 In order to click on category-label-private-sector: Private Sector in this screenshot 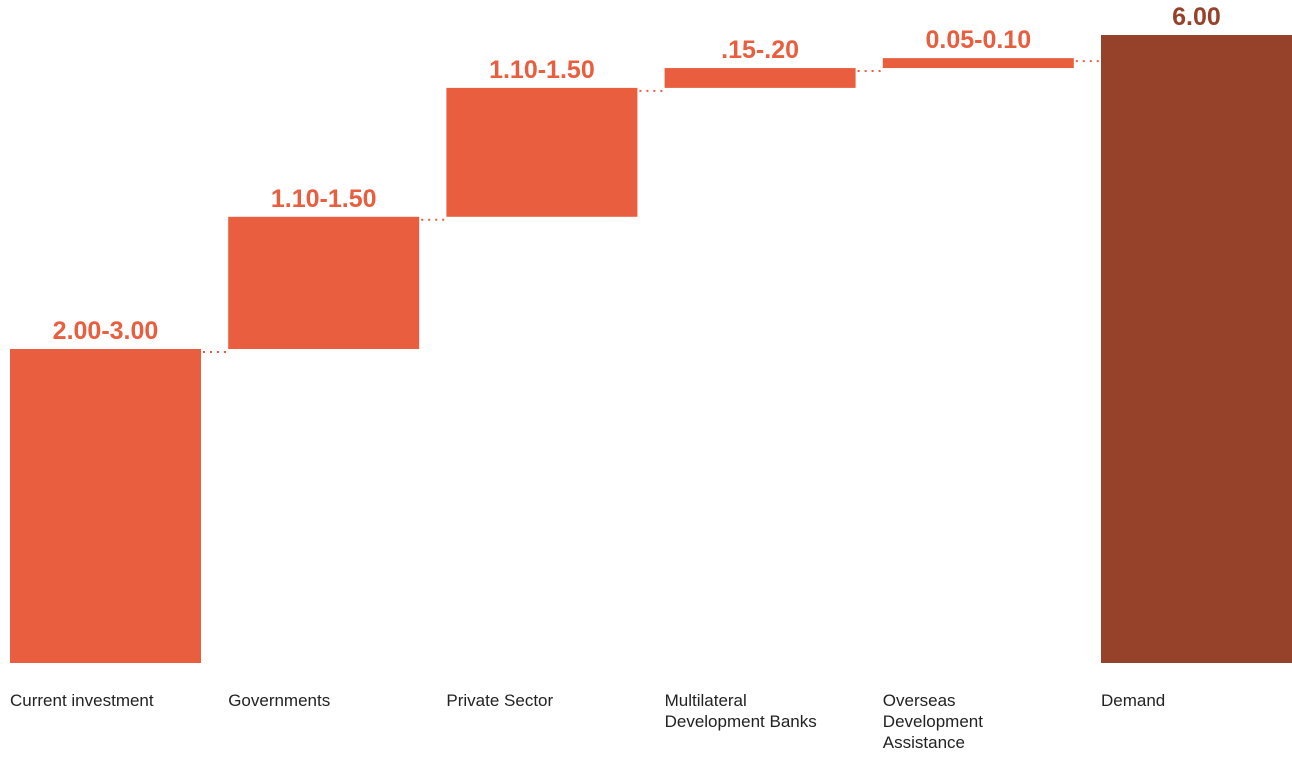, I will do `click(499, 700)`.